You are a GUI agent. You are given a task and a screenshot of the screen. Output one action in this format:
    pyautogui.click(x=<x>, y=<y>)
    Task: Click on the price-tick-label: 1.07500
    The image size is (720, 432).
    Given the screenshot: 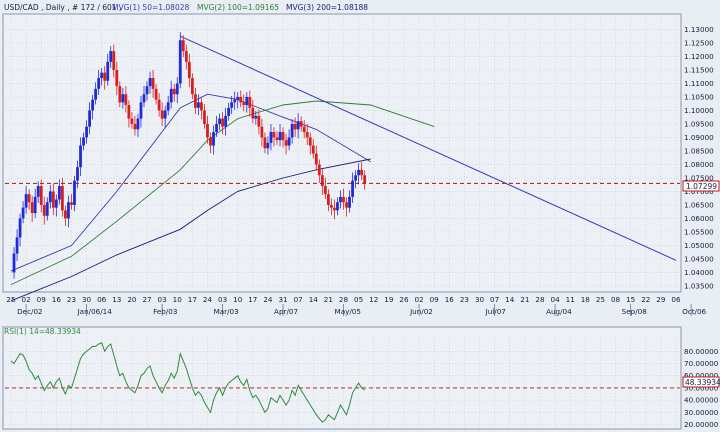 What is the action you would take?
    pyautogui.click(x=699, y=177)
    